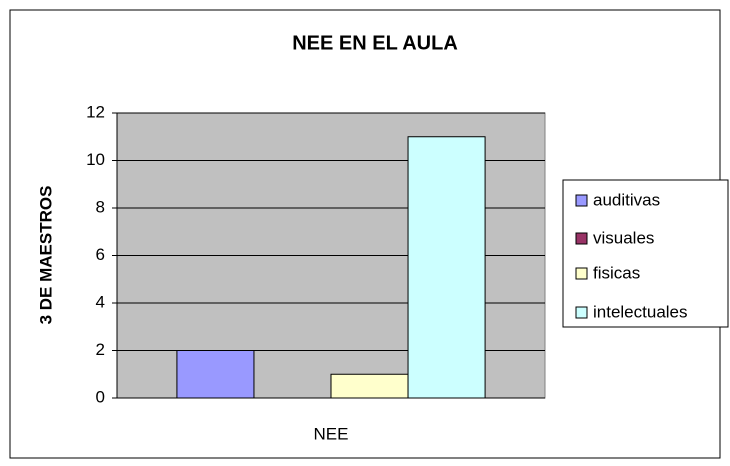 This screenshot has width=730, height=466. What do you see at coordinates (645, 253) in the screenshot?
I see `legend` at bounding box center [645, 253].